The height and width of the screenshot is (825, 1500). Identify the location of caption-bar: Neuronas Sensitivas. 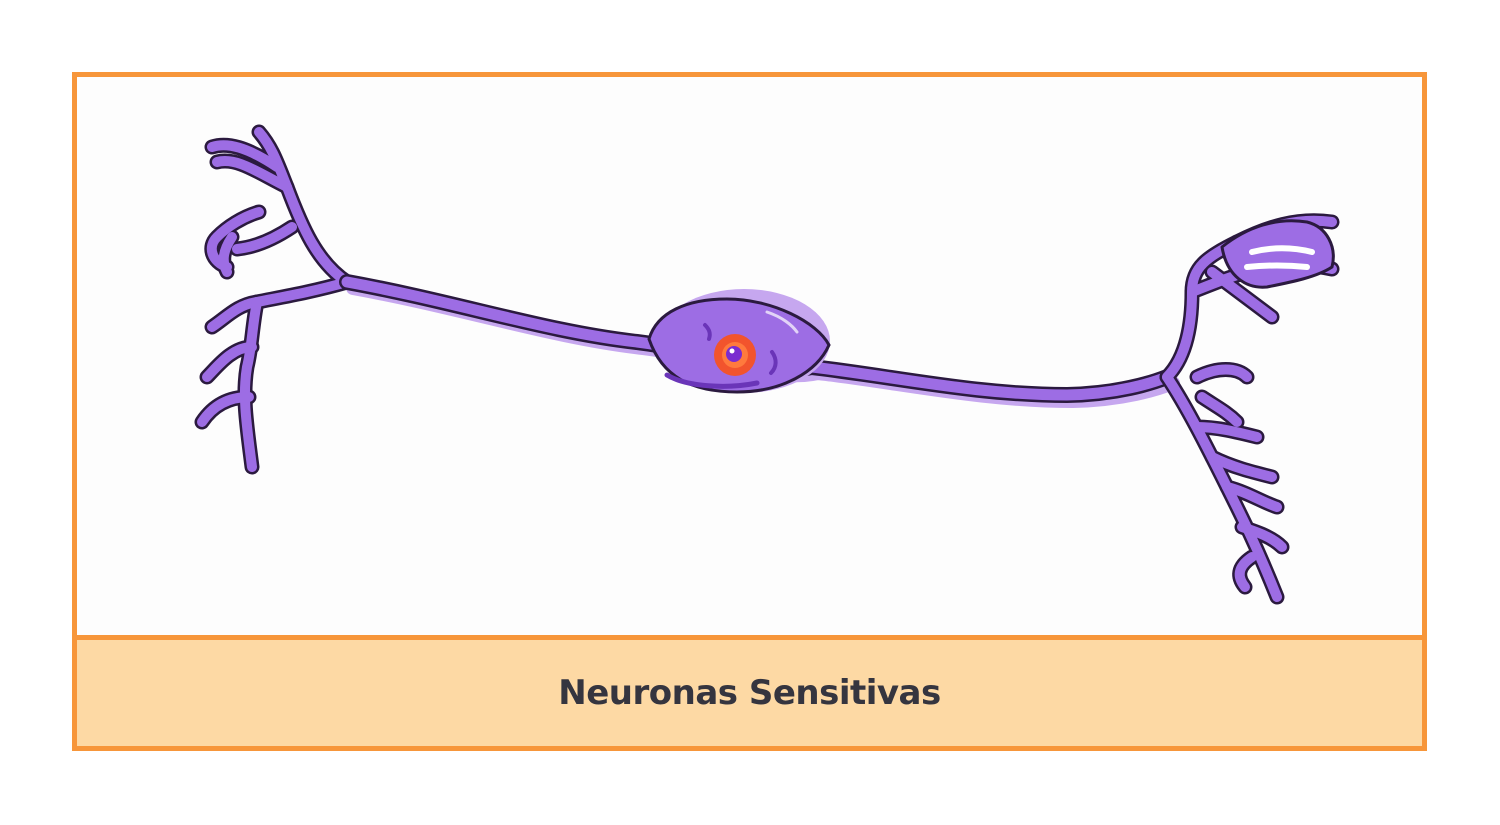
(749, 690).